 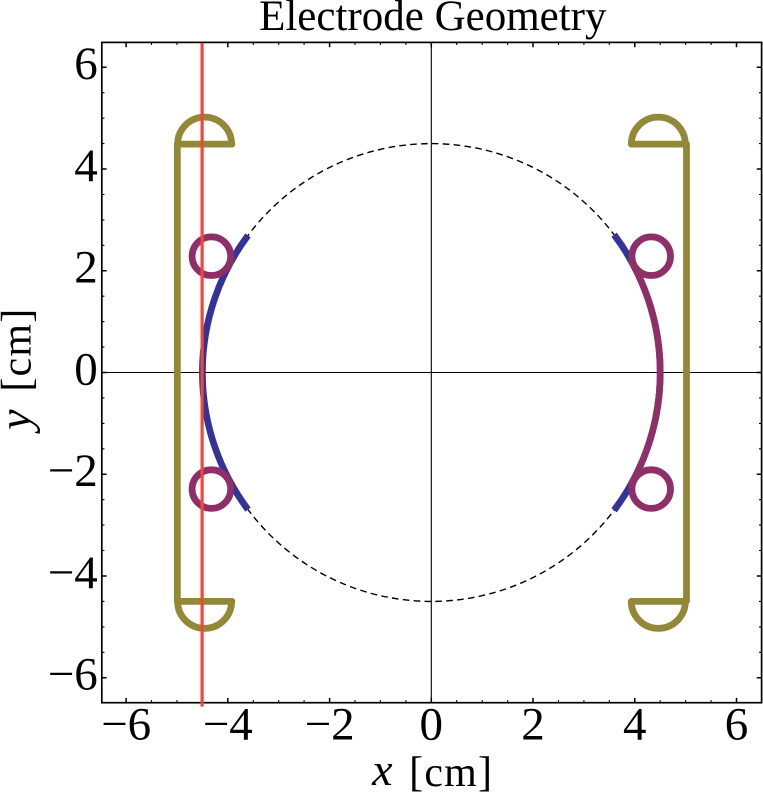 What do you see at coordinates (433, 20) in the screenshot?
I see `svg-text: Electrode Geometry` at bounding box center [433, 20].